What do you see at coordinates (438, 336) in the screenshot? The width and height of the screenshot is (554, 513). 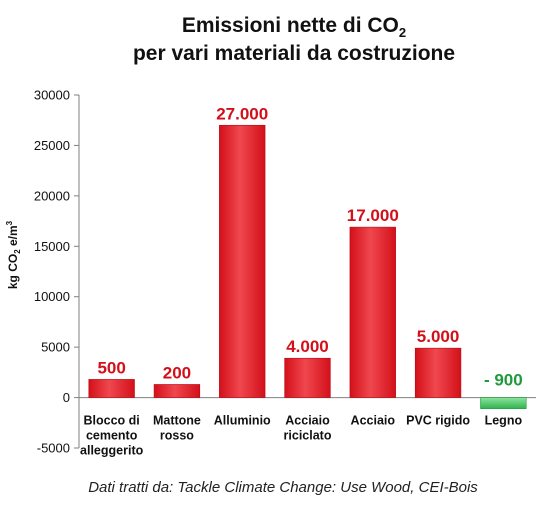 I see `data-label: 5.000` at bounding box center [438, 336].